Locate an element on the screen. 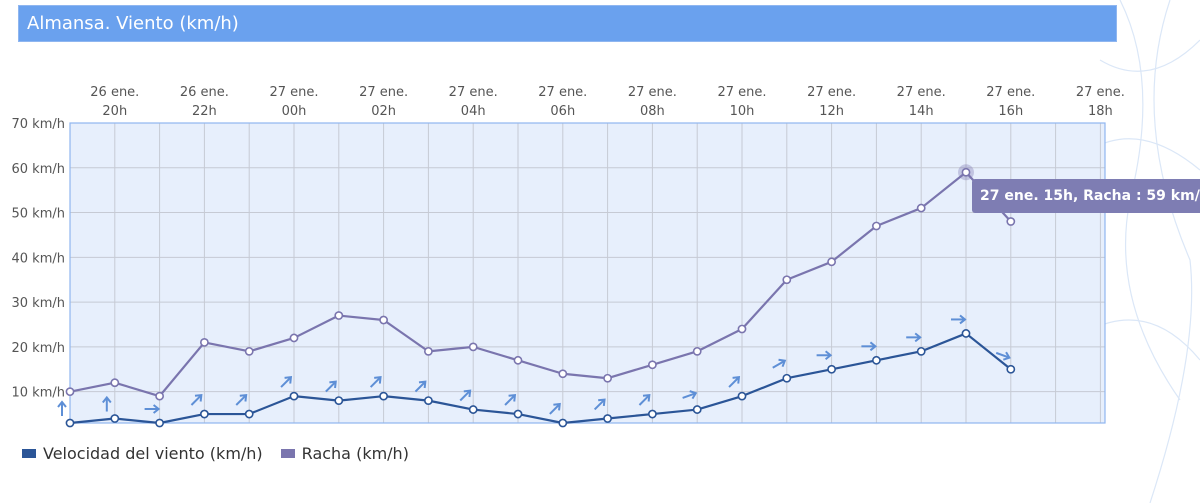 This screenshot has width=1200, height=503. y-tick-label: 60 km/h is located at coordinates (39, 169).